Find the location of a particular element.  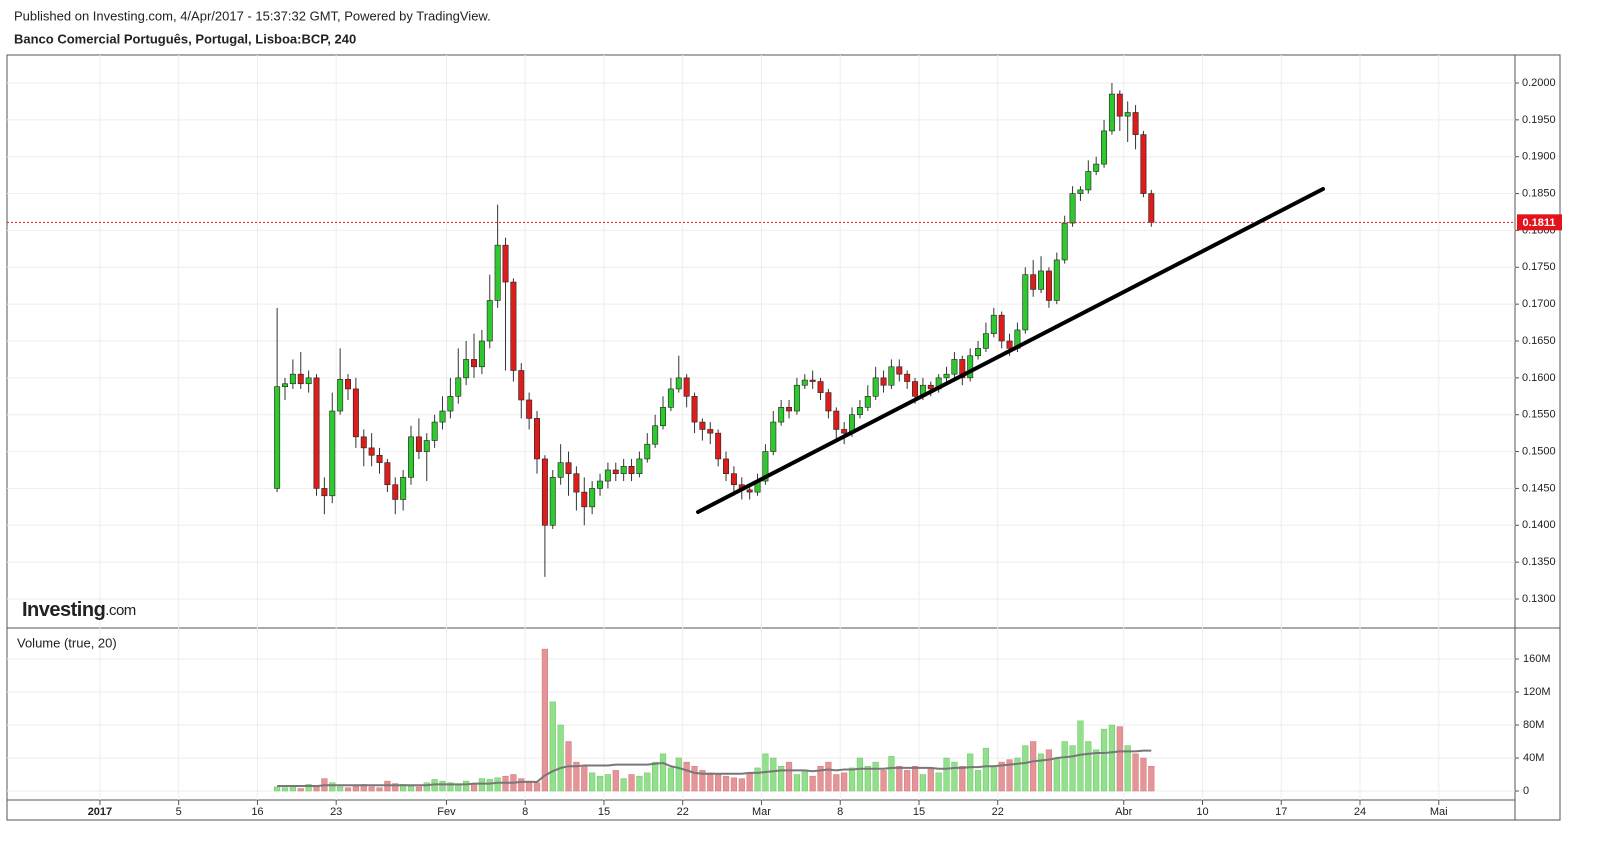

y-tick-label: 0.1300 is located at coordinates (1539, 599).